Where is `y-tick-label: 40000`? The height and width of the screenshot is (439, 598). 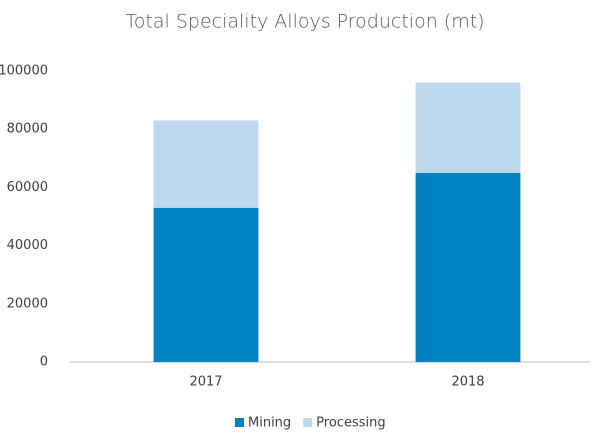 y-tick-label: 40000 is located at coordinates (27, 245).